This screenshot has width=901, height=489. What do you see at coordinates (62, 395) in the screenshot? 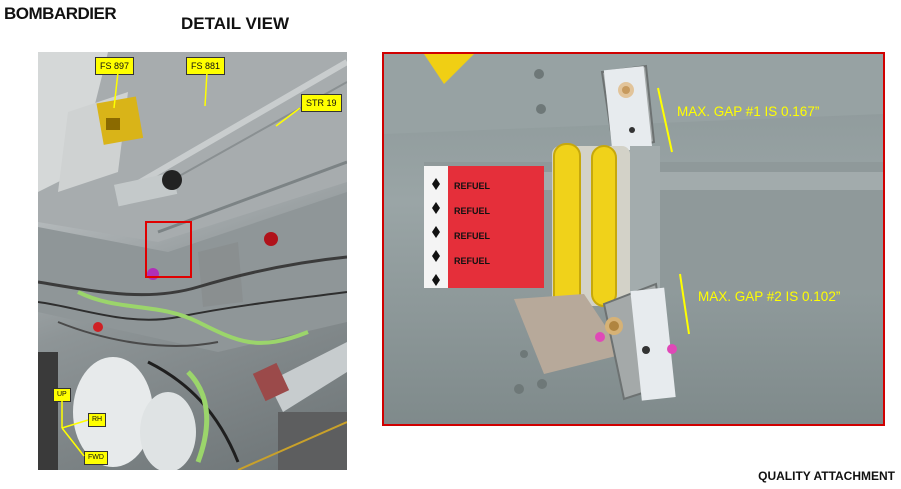
I see `tag-up: UP` at bounding box center [62, 395].